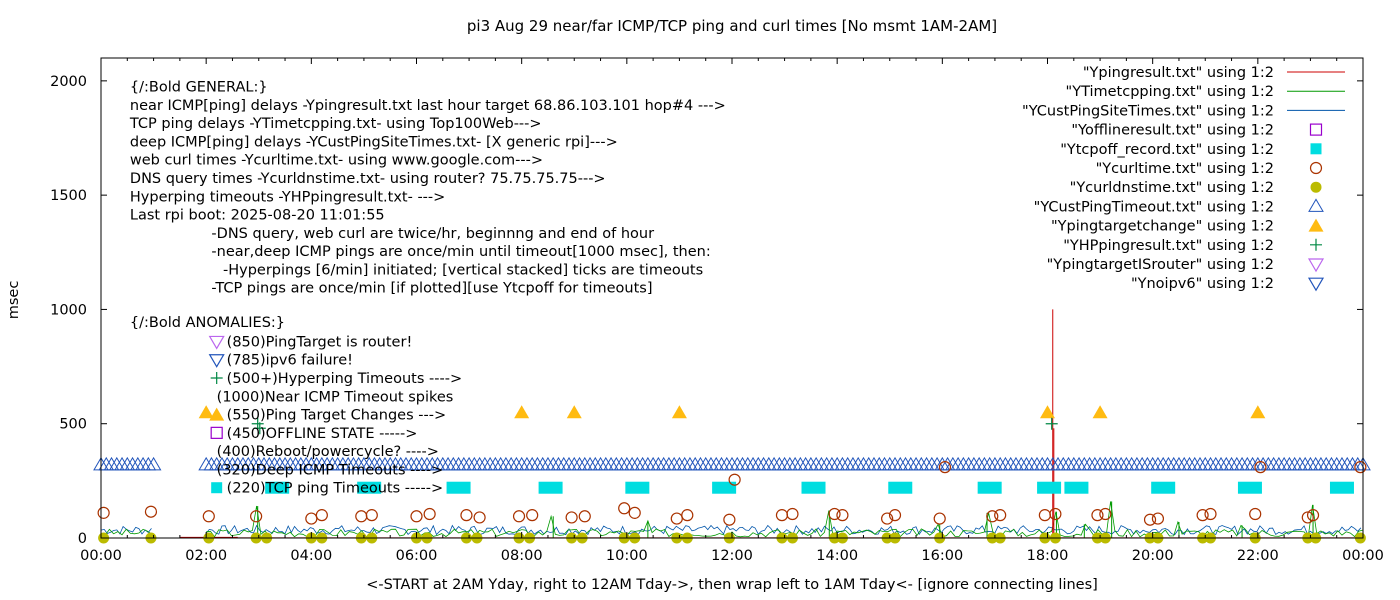  What do you see at coordinates (1167, 150) in the screenshot?
I see `legend-label: "Ytcpoff_record.txt" using 1:2` at bounding box center [1167, 150].